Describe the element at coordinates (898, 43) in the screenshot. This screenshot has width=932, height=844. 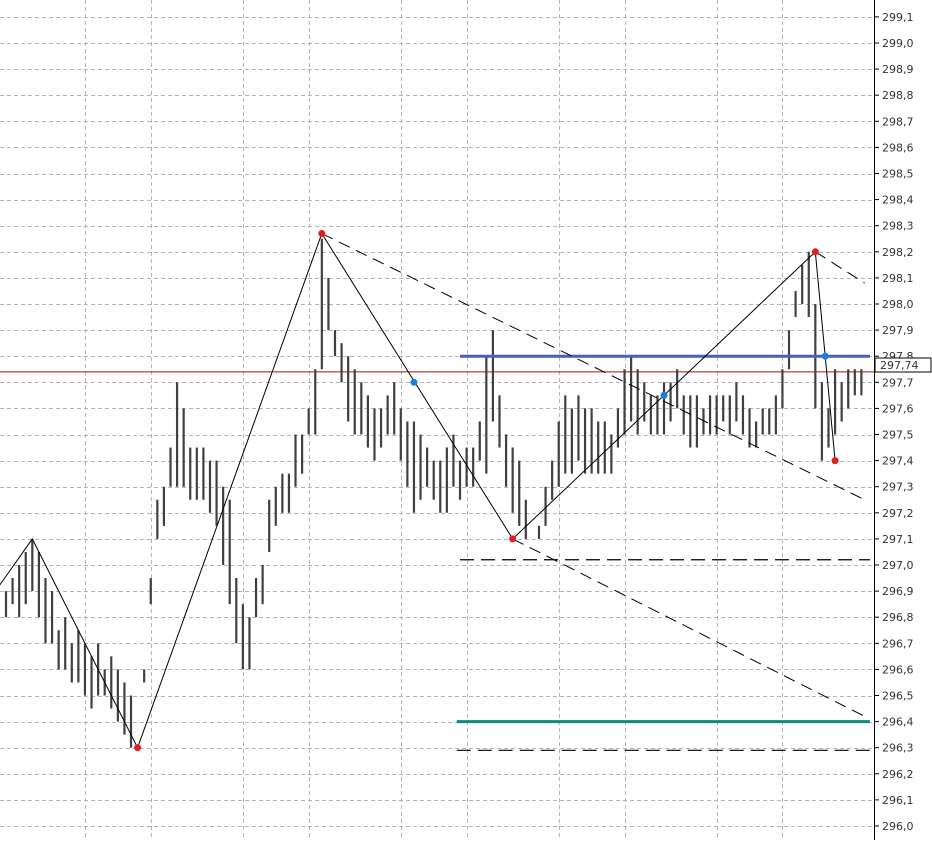
I see `y-tick-label: 299,0` at that location.